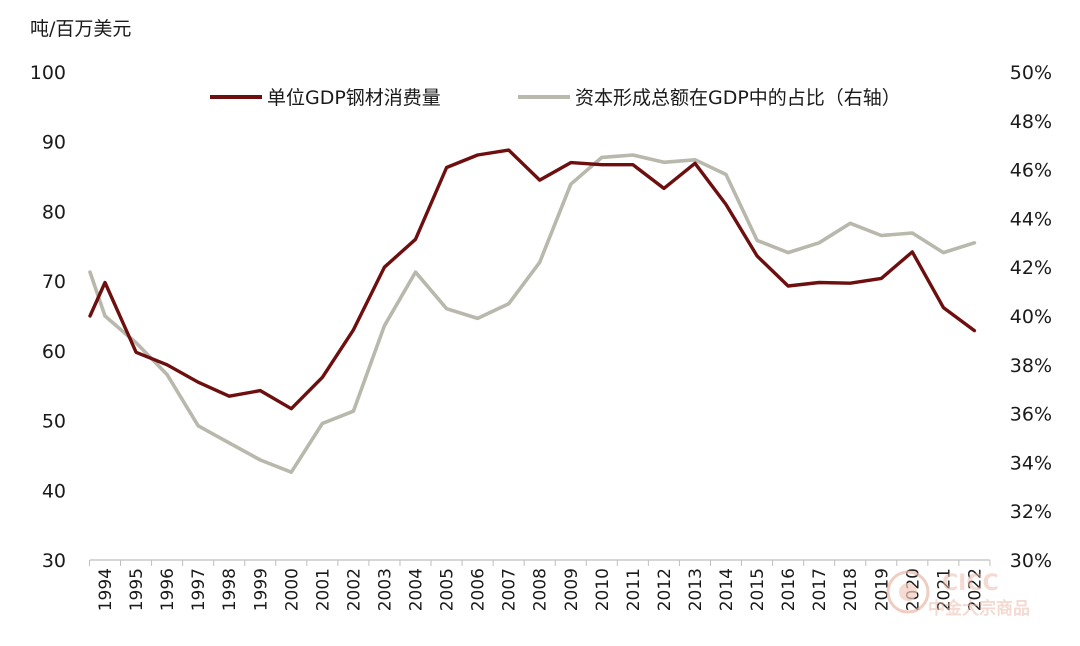 The width and height of the screenshot is (1080, 646). What do you see at coordinates (555, 98) in the screenshot?
I see `legend: 单位GDP钢材消费量 资本形成总额在GDP中的占比（右轴）` at bounding box center [555, 98].